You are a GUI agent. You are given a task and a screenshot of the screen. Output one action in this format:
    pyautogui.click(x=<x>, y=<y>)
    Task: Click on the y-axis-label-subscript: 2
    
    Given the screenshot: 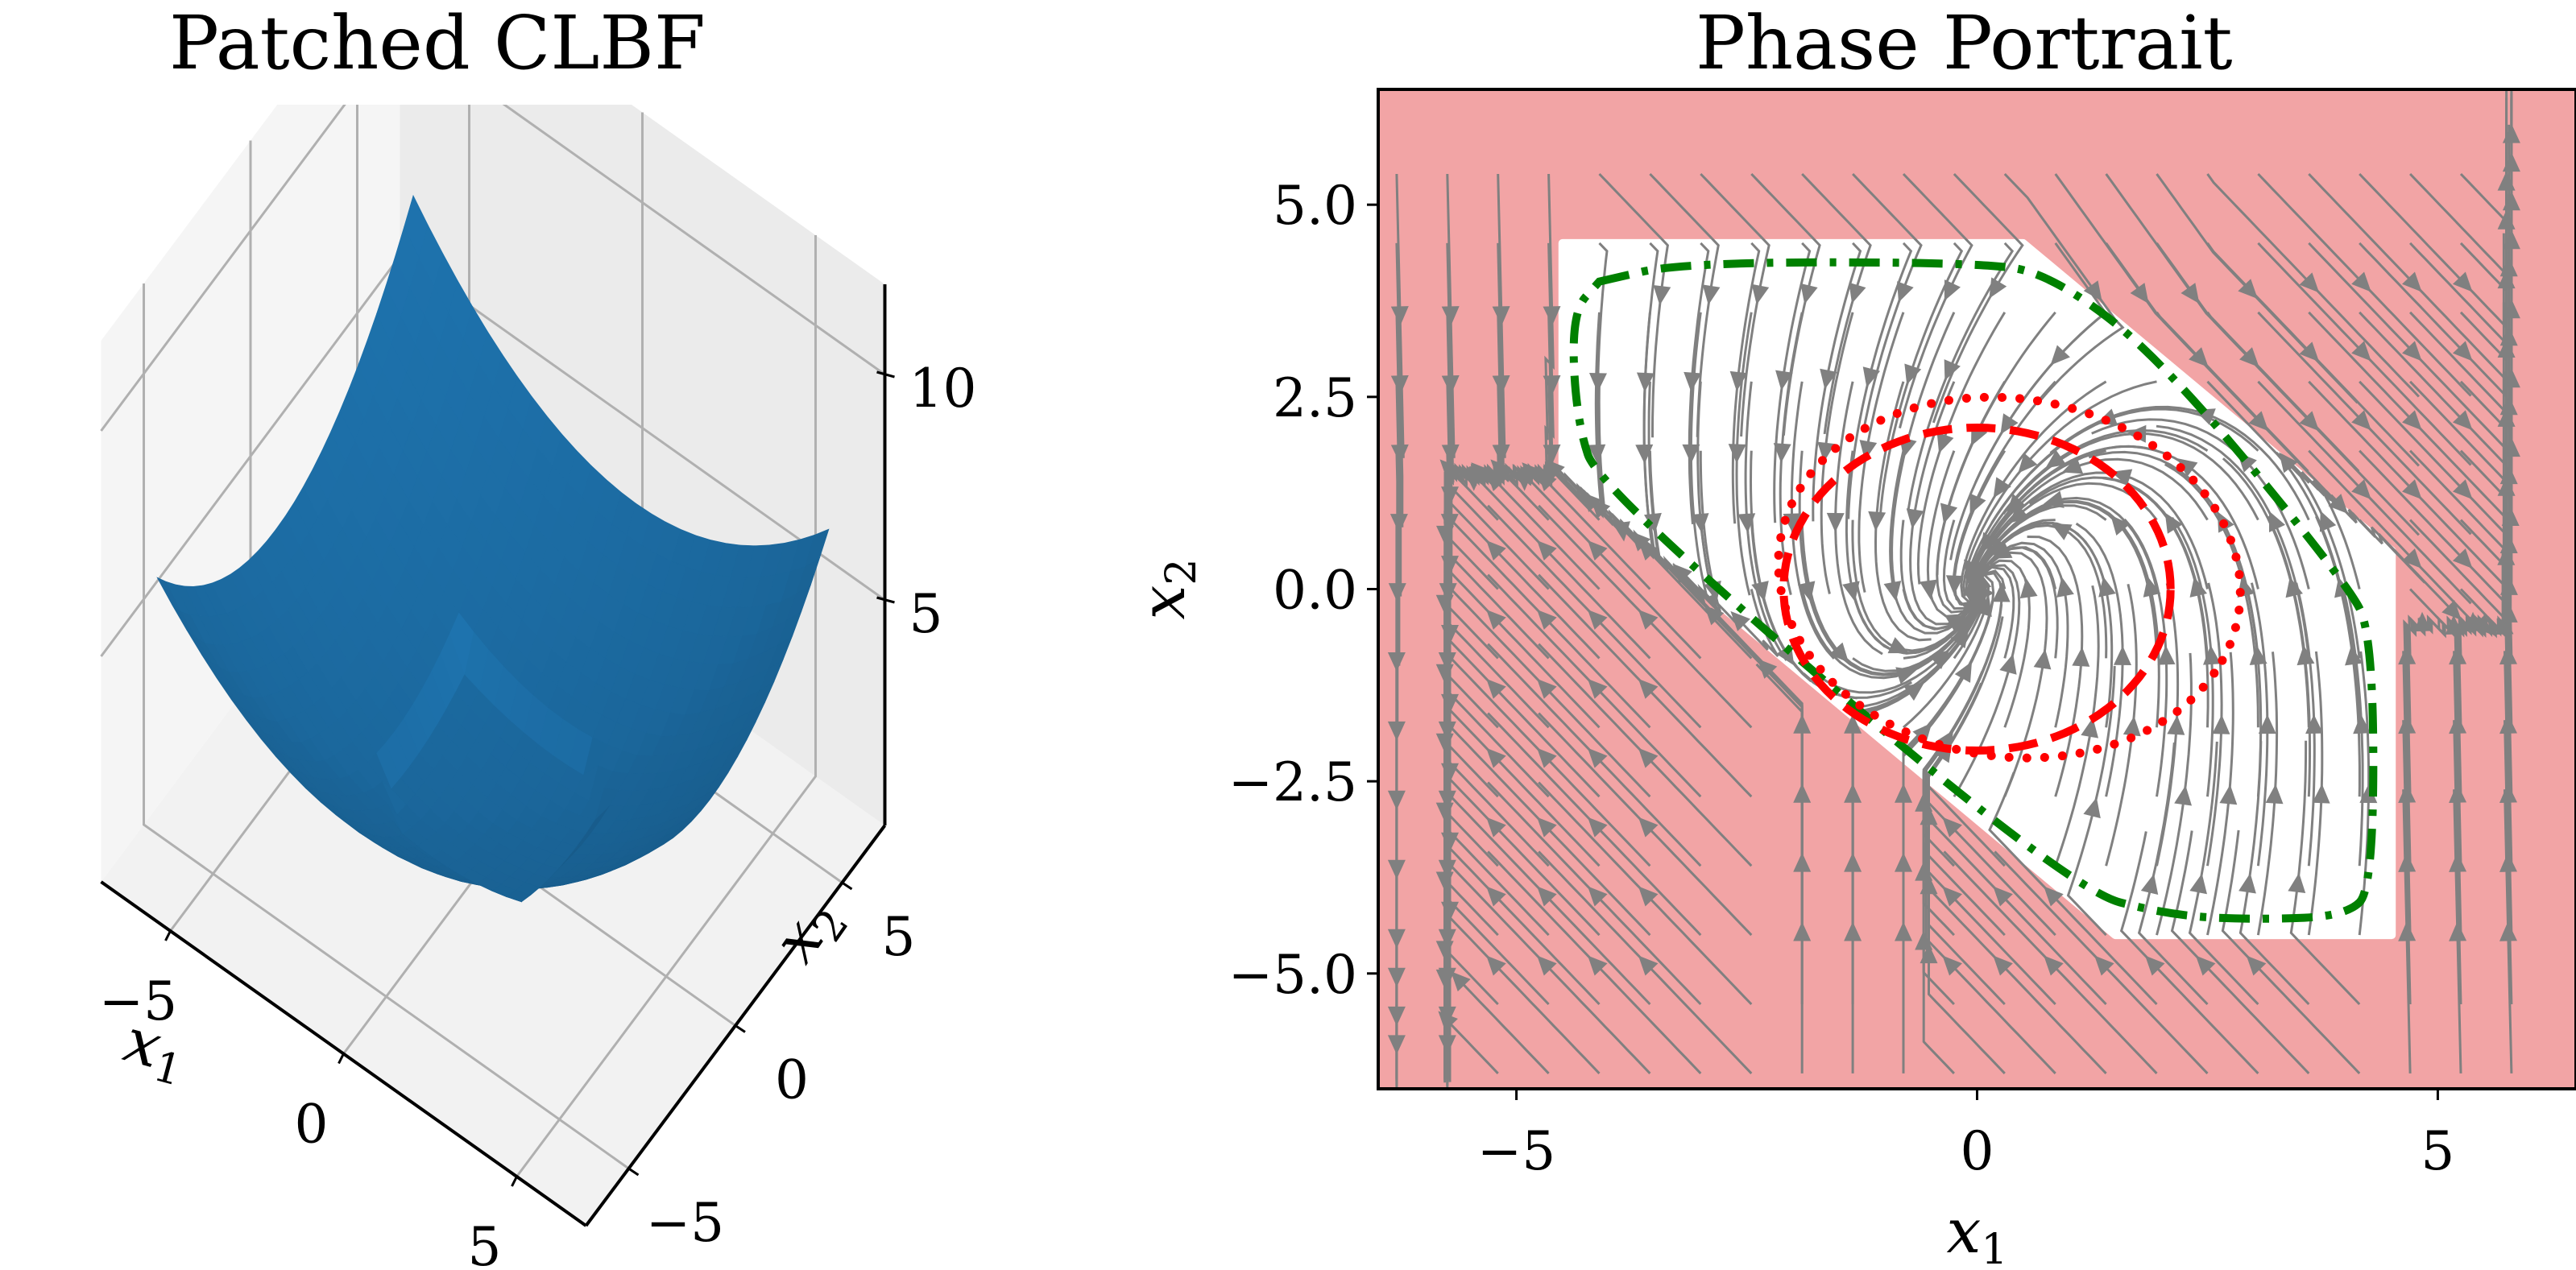 What is the action you would take?
    pyautogui.click(x=1182, y=572)
    